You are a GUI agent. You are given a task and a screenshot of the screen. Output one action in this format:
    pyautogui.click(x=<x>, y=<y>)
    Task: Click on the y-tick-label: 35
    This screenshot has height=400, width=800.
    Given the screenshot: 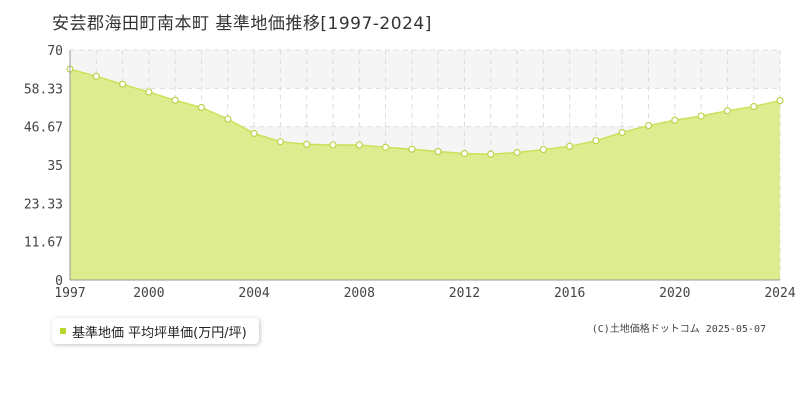 What is the action you would take?
    pyautogui.click(x=55, y=166)
    